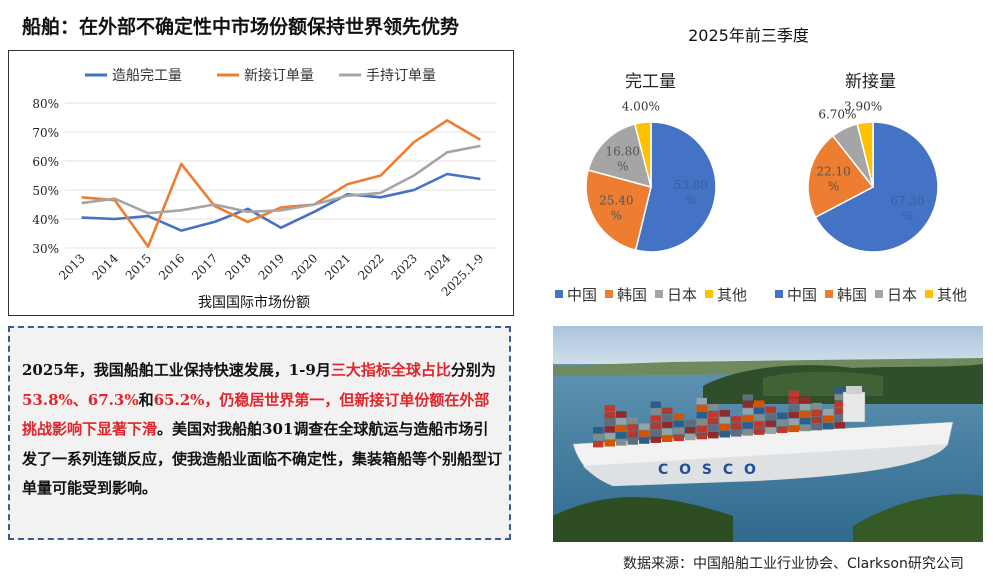  Describe the element at coordinates (146, 399) in the screenshot. I see `summary-text-3: 和` at that location.